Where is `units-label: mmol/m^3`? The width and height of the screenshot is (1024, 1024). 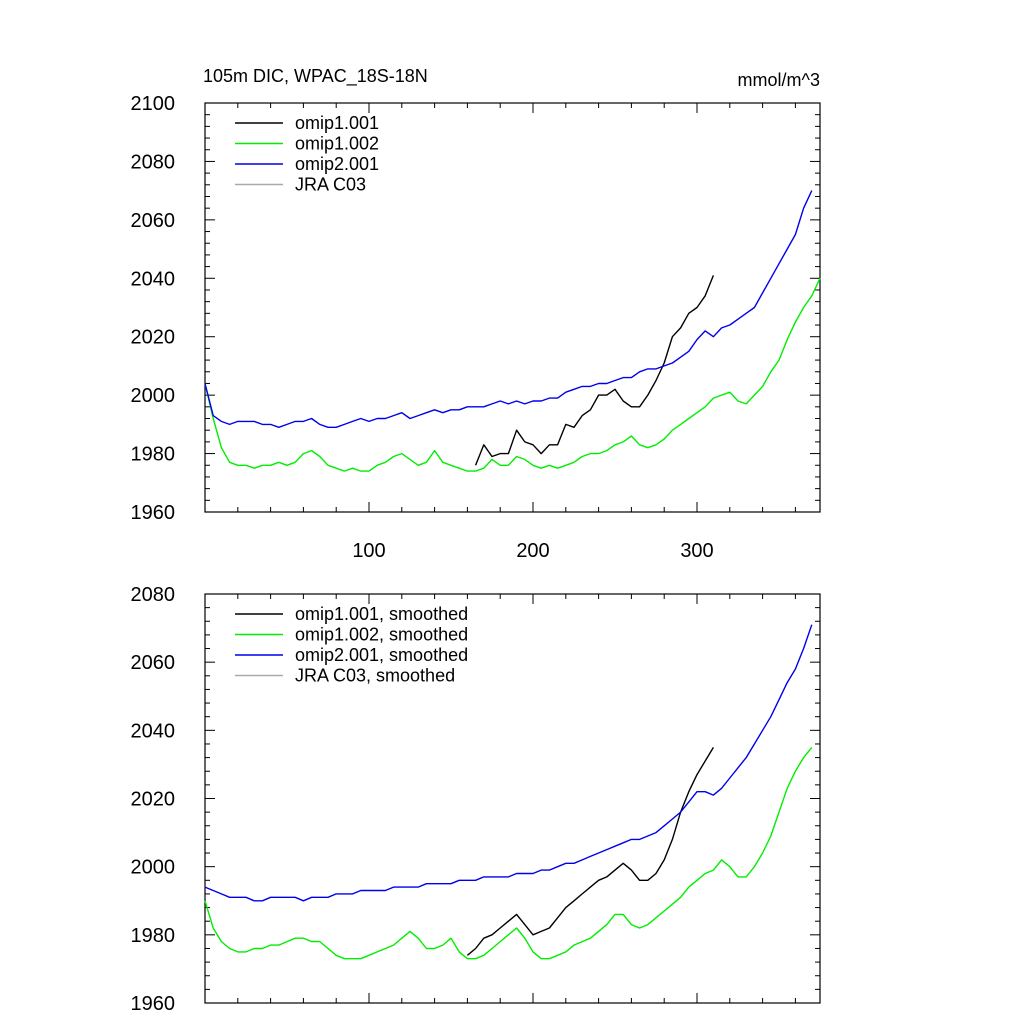
units-label: mmol/m^3 is located at coordinates (779, 80).